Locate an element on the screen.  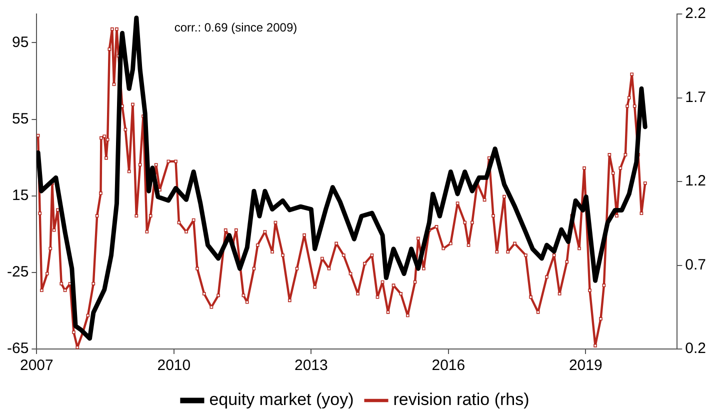
x-tick-label: 2019 is located at coordinates (585, 365).